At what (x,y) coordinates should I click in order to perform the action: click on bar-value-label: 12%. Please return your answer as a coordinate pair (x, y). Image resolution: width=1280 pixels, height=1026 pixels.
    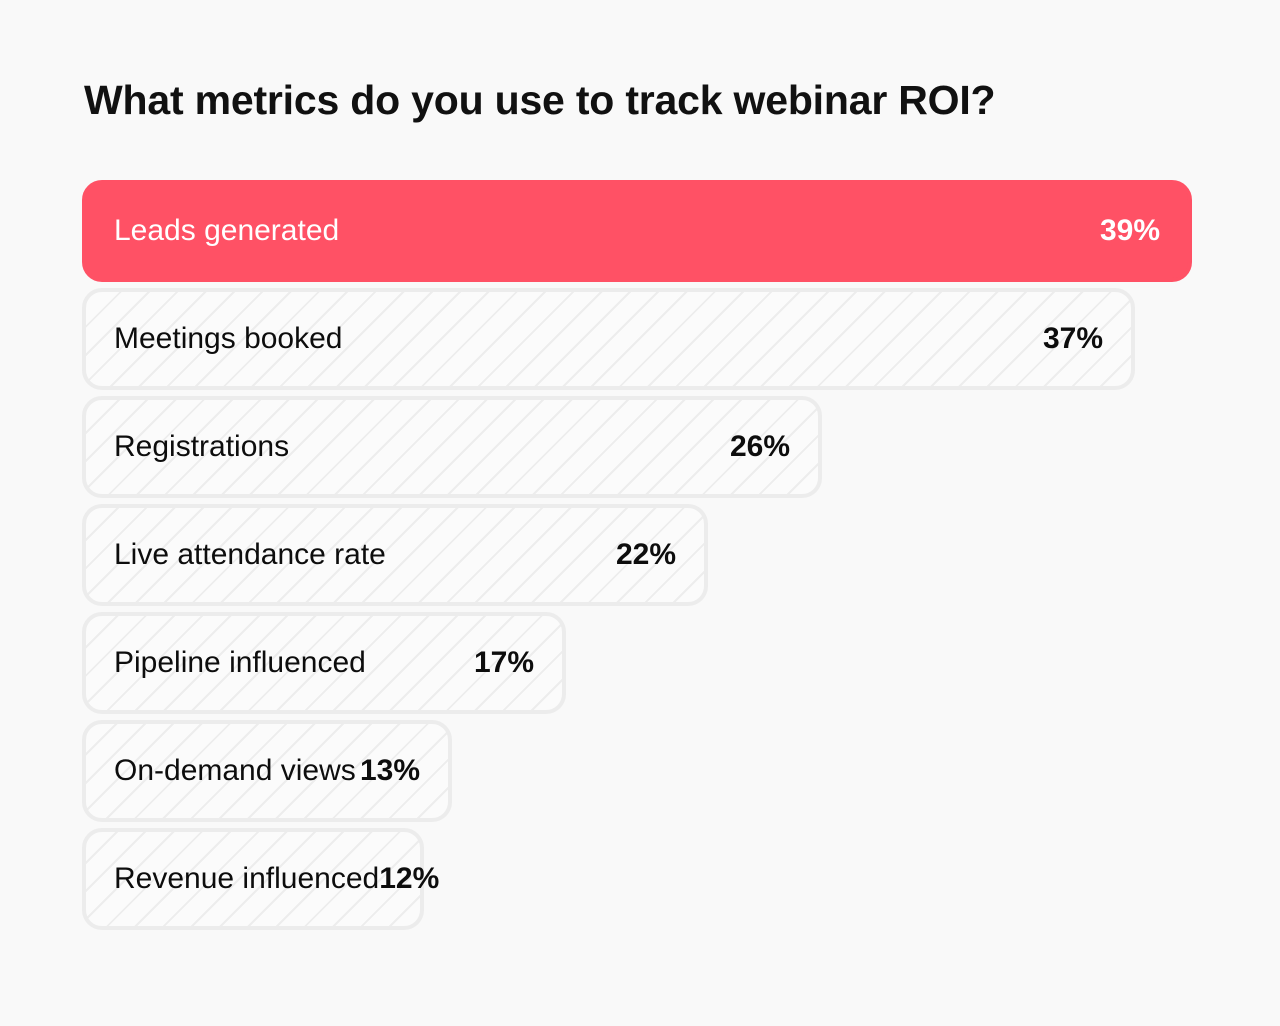
    Looking at the image, I should click on (409, 878).